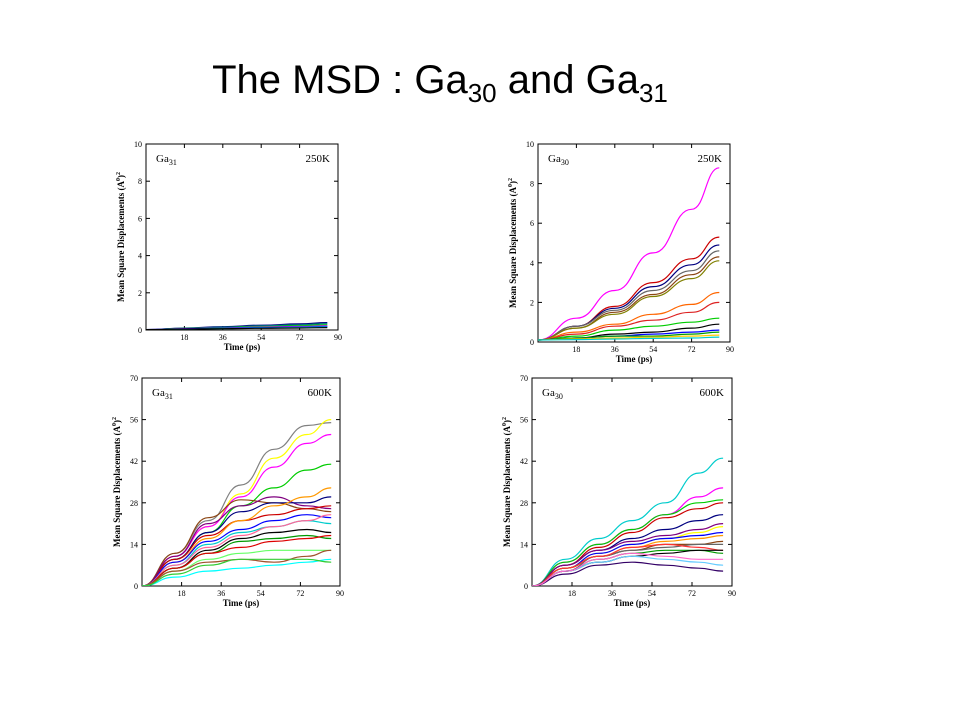 This screenshot has height=720, width=960. Describe the element at coordinates (653, 93) in the screenshot. I see `title-subscript-2: 31` at that location.